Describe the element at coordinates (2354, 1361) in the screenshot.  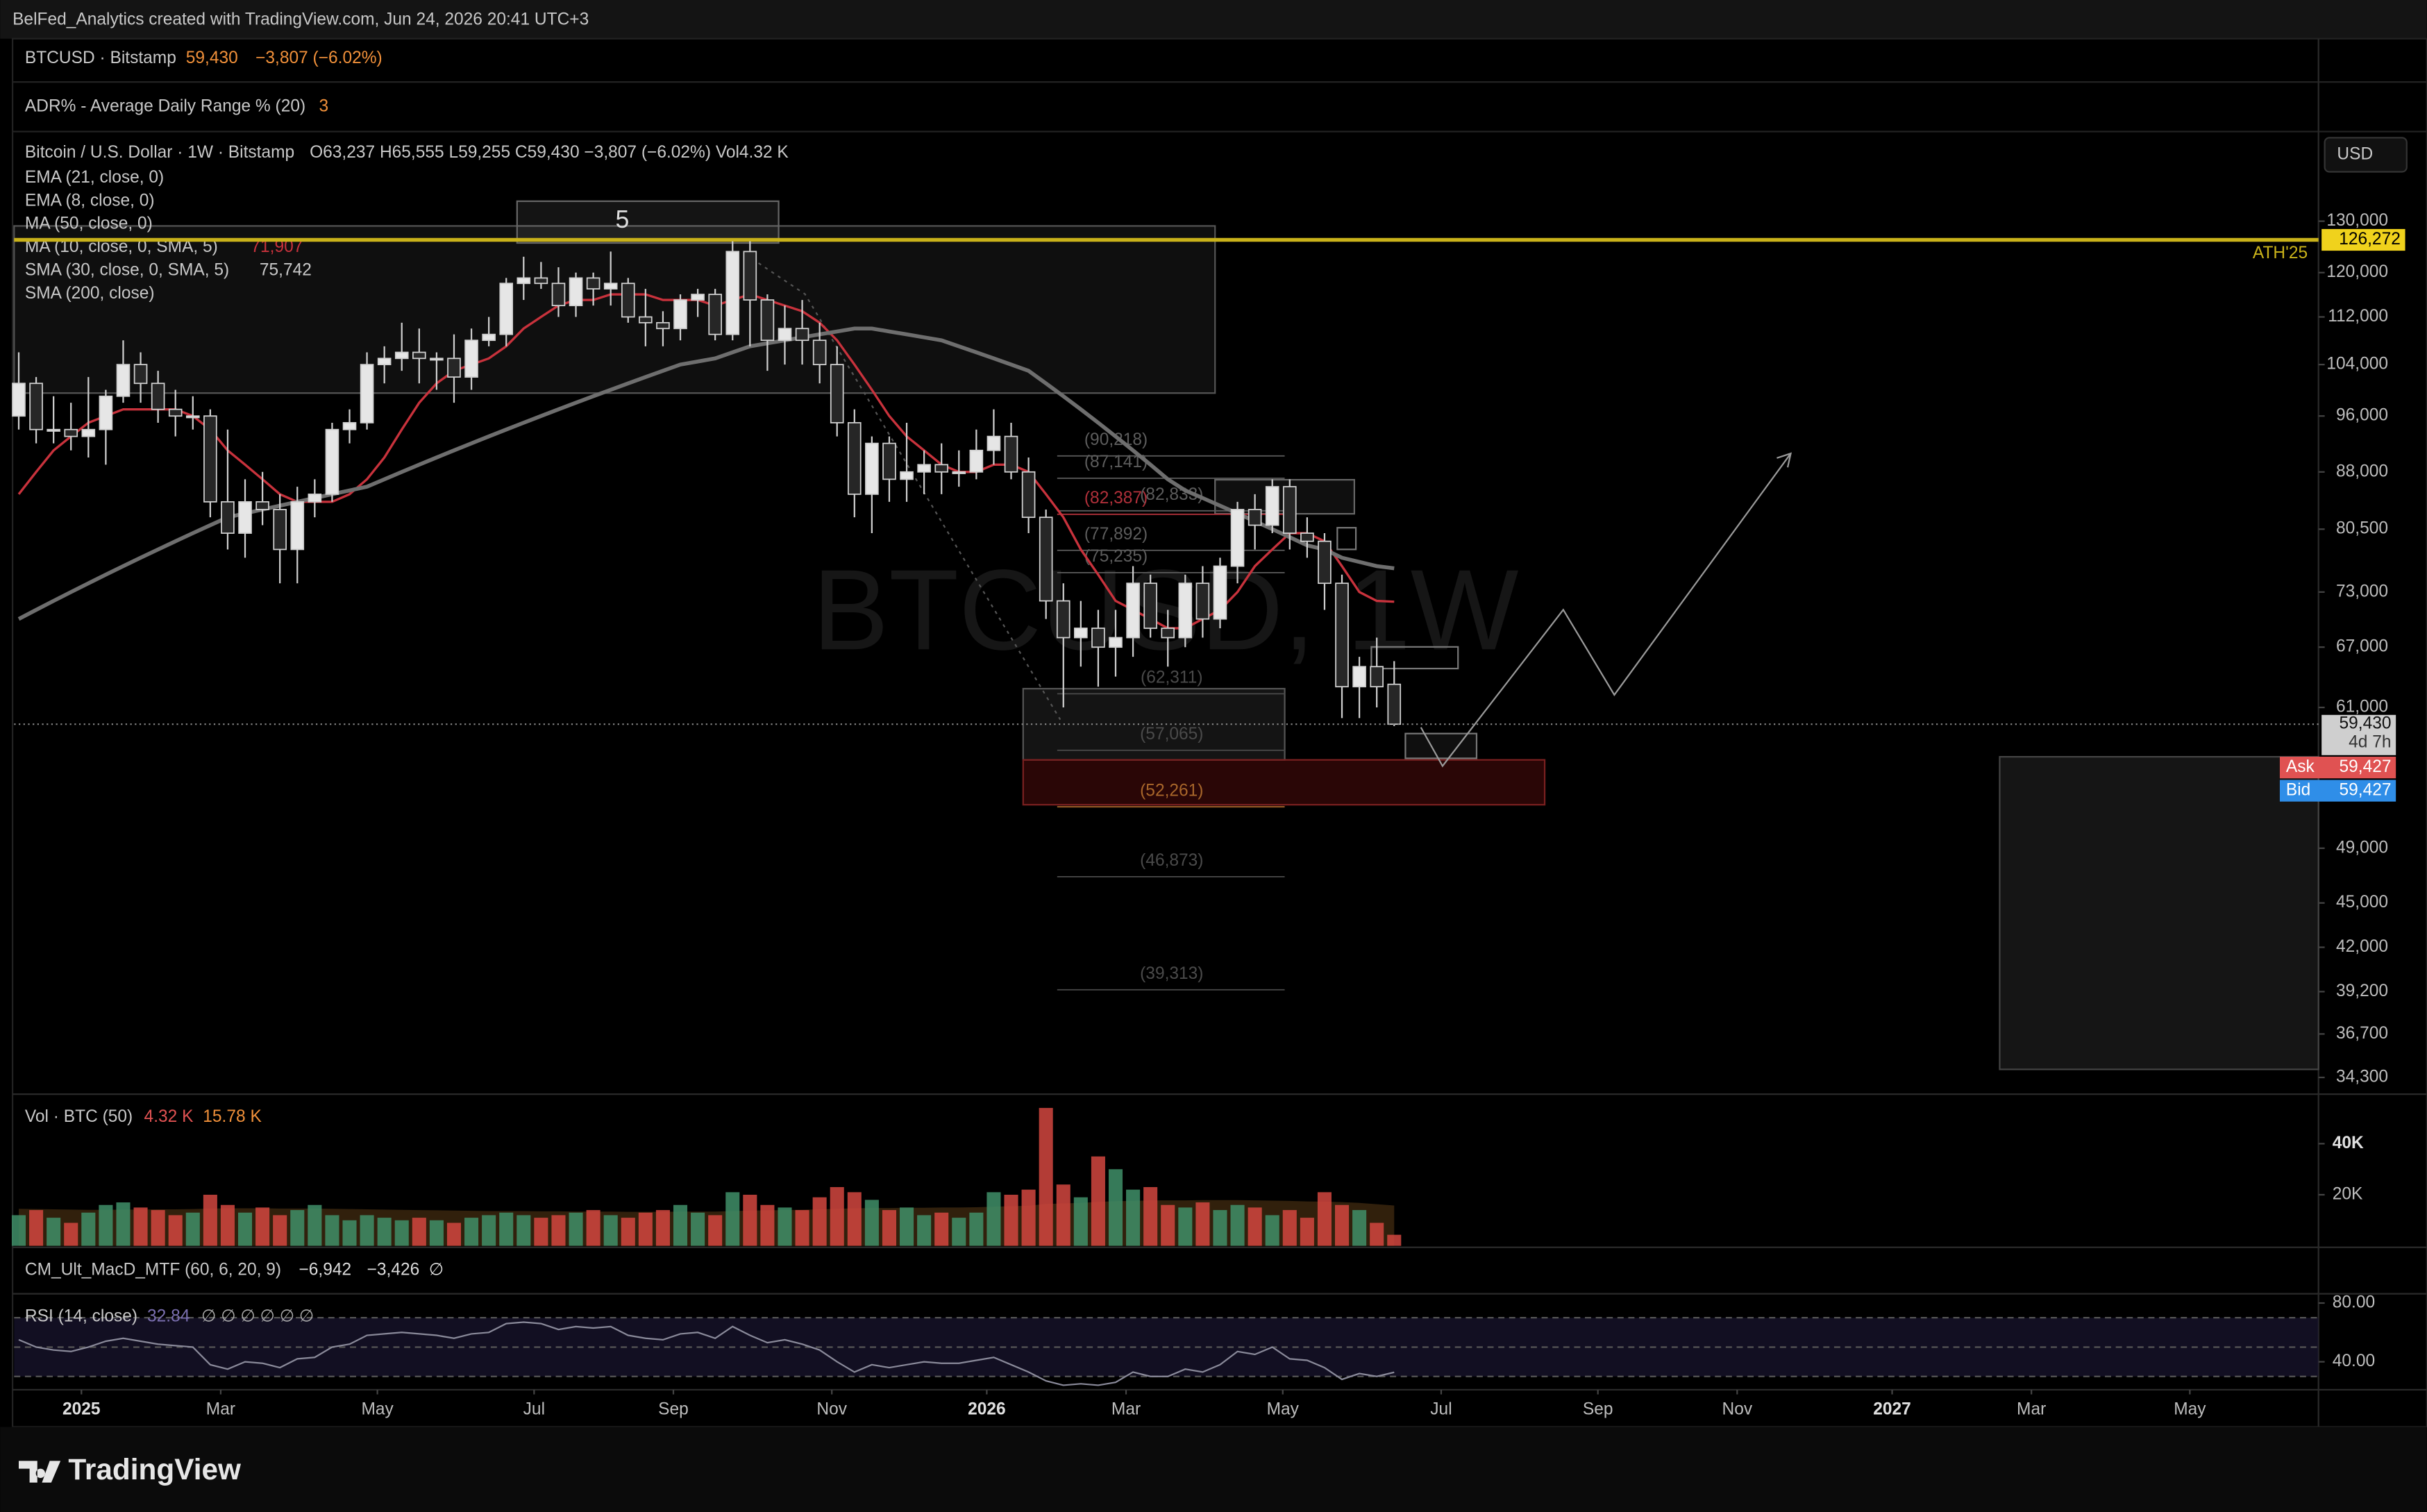
I see `y-tick-label: 40.00` at that location.